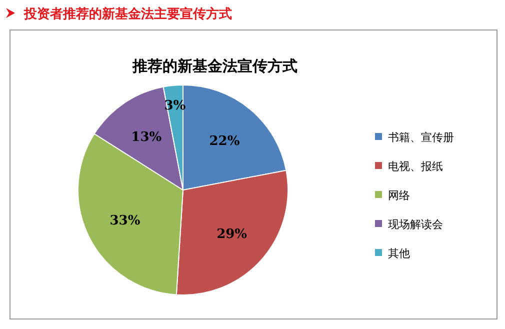  Describe the element at coordinates (224, 141) in the screenshot. I see `data-label: 22%` at that location.